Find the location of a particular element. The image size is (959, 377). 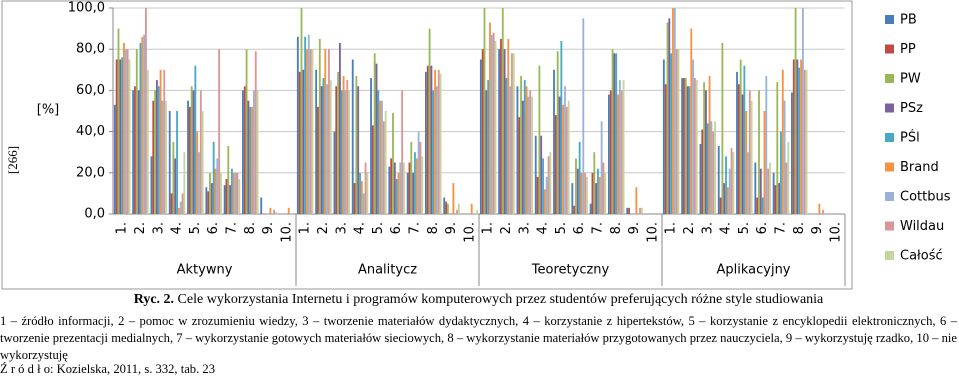

group-label: Teoretyczny is located at coordinates (570, 270).